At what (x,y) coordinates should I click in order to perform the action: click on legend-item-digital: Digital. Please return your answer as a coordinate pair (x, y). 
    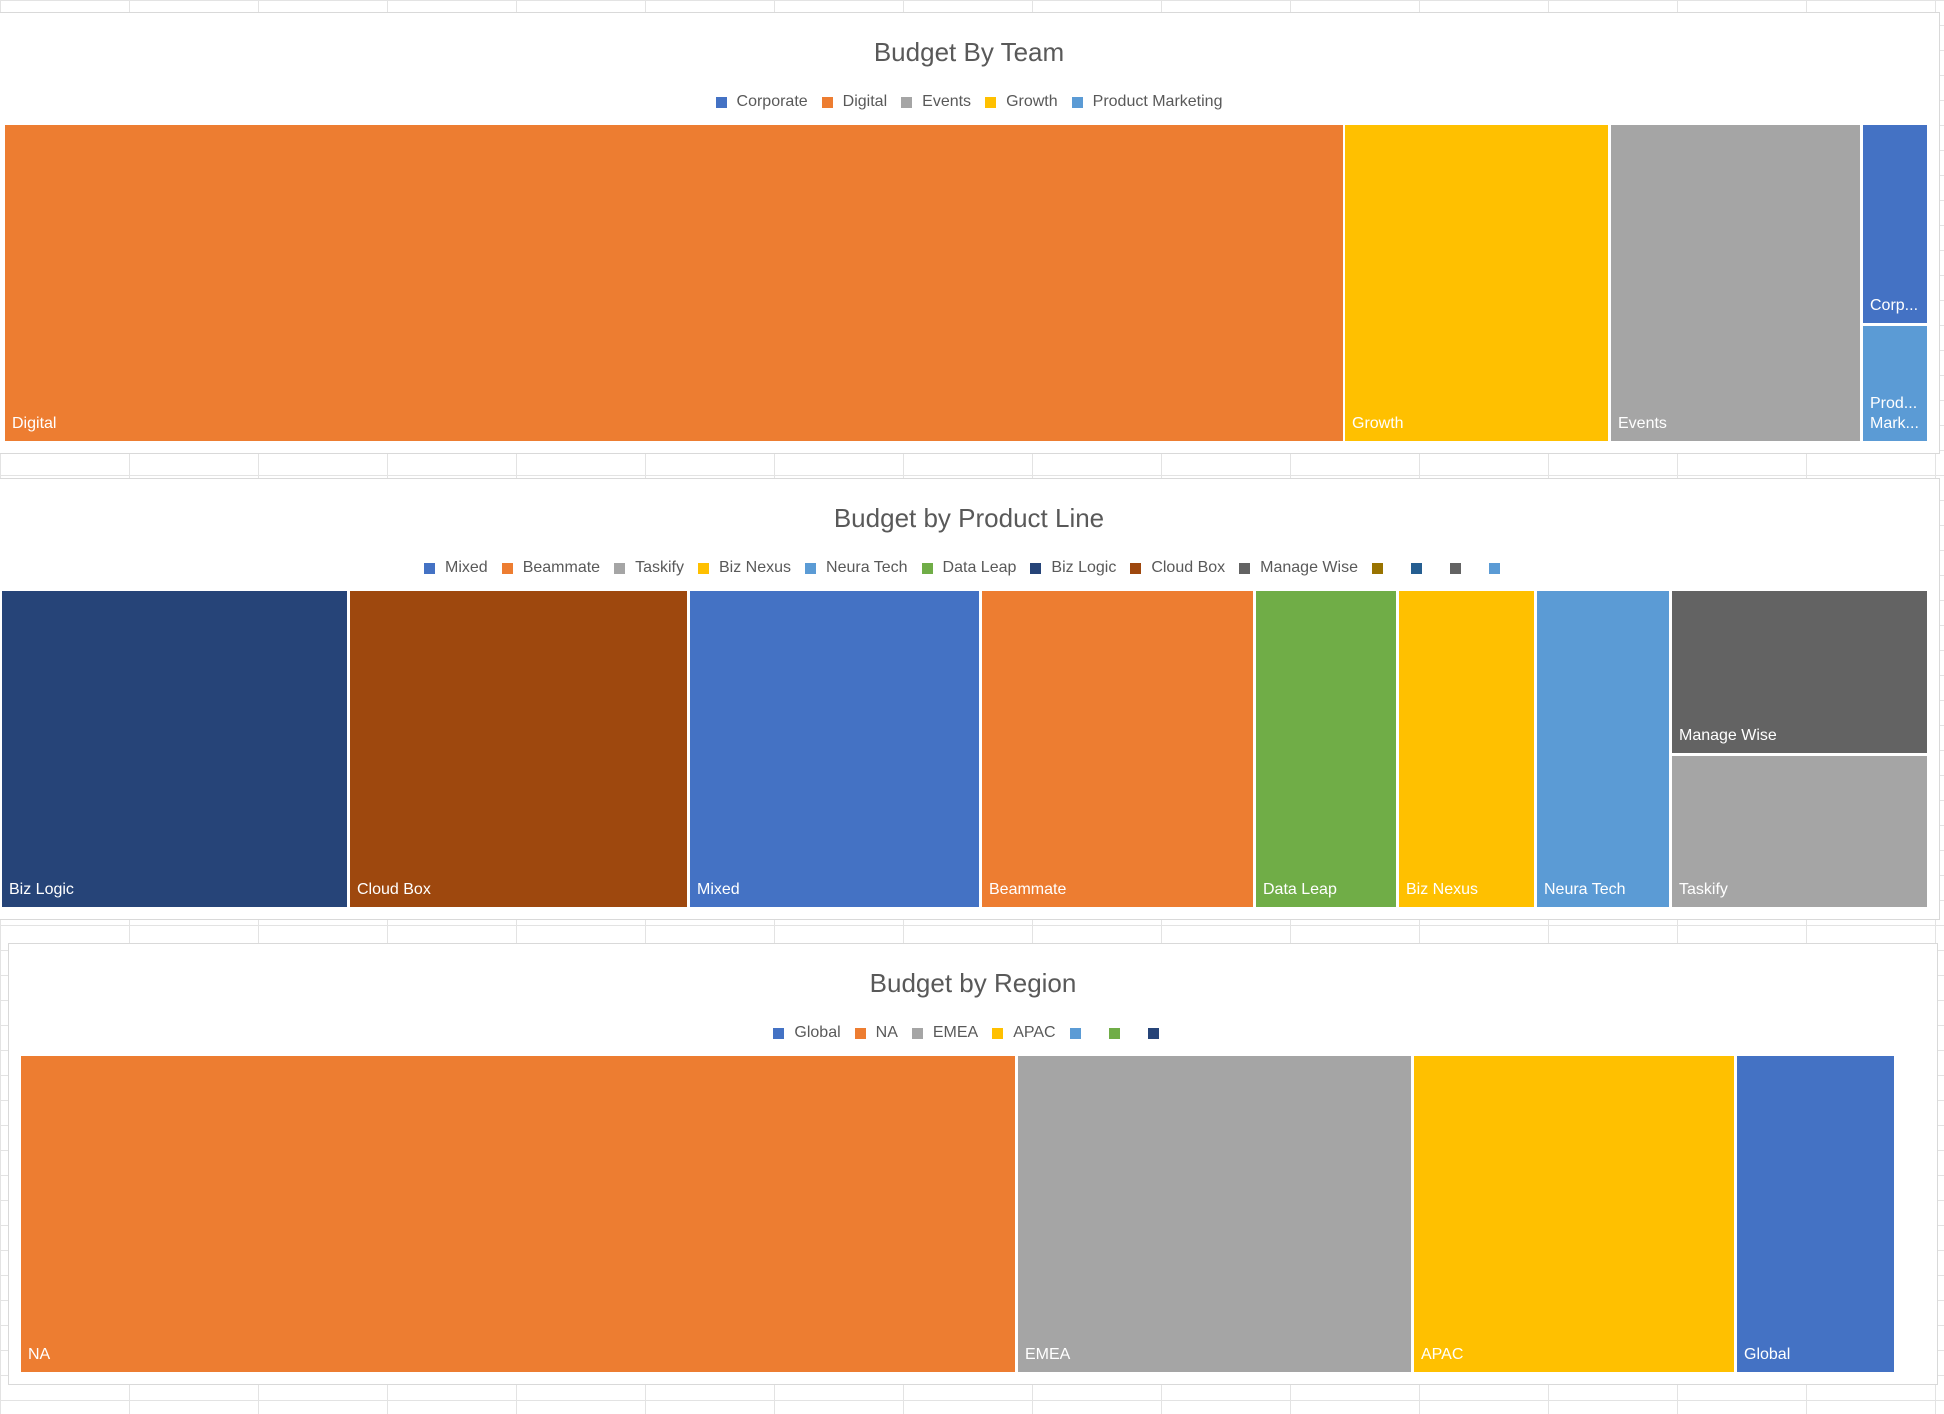
    Looking at the image, I should click on (854, 102).